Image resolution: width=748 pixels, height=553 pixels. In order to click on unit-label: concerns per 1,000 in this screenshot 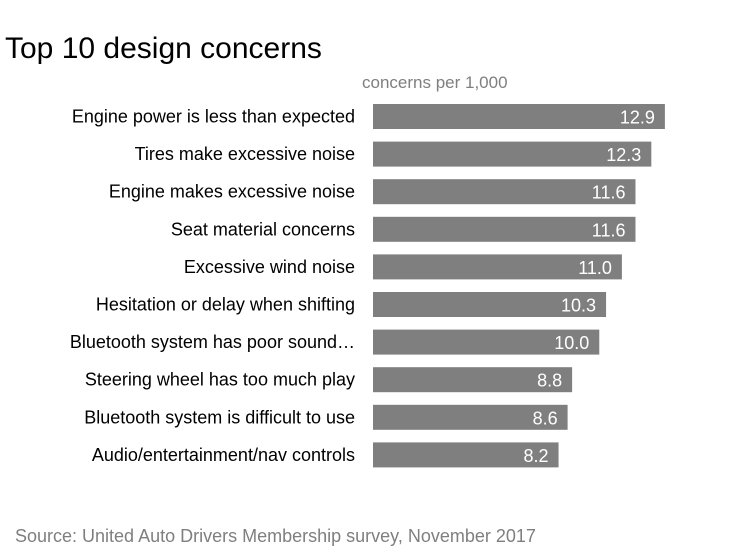, I will do `click(435, 82)`.